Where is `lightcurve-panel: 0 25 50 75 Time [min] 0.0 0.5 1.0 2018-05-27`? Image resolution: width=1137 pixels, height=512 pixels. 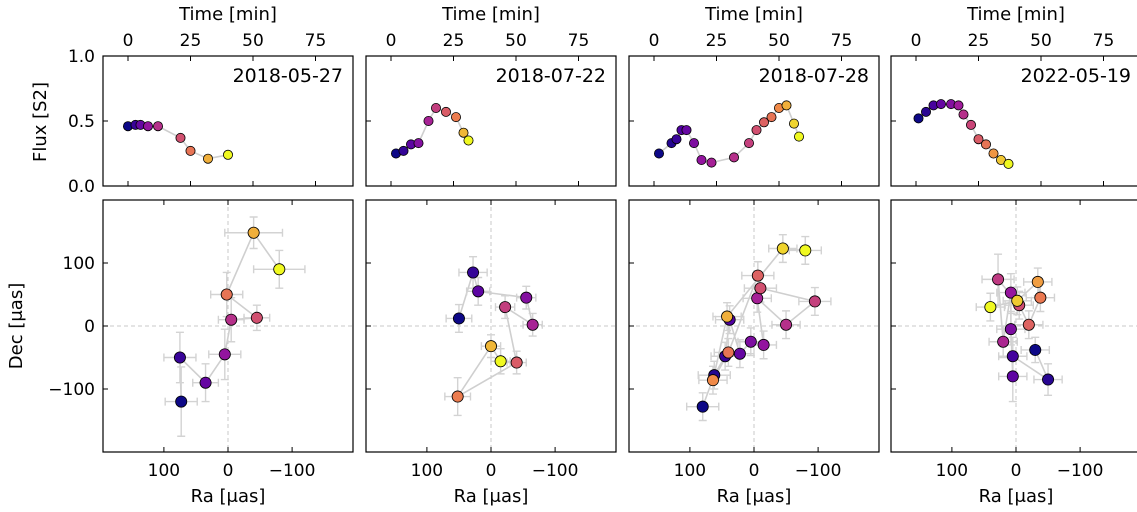
lightcurve-panel: 0 25 50 75 Time [min] 0.0 0.5 1.0 2018-05-27 is located at coordinates (211, 100).